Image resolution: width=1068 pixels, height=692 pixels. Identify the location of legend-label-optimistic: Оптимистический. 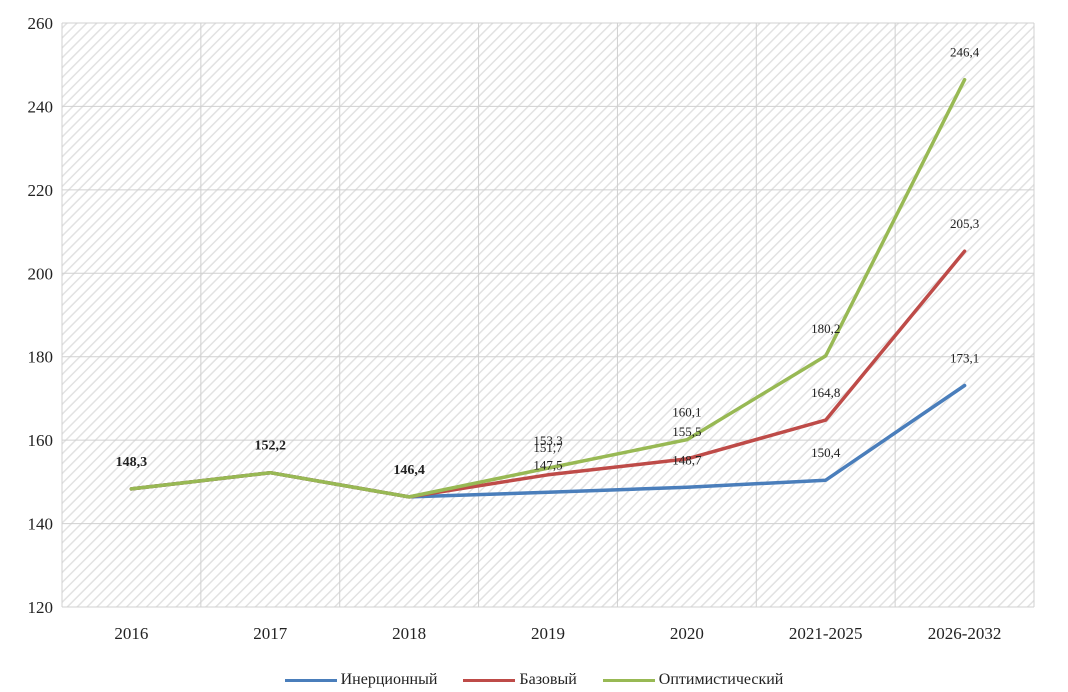
(721, 679).